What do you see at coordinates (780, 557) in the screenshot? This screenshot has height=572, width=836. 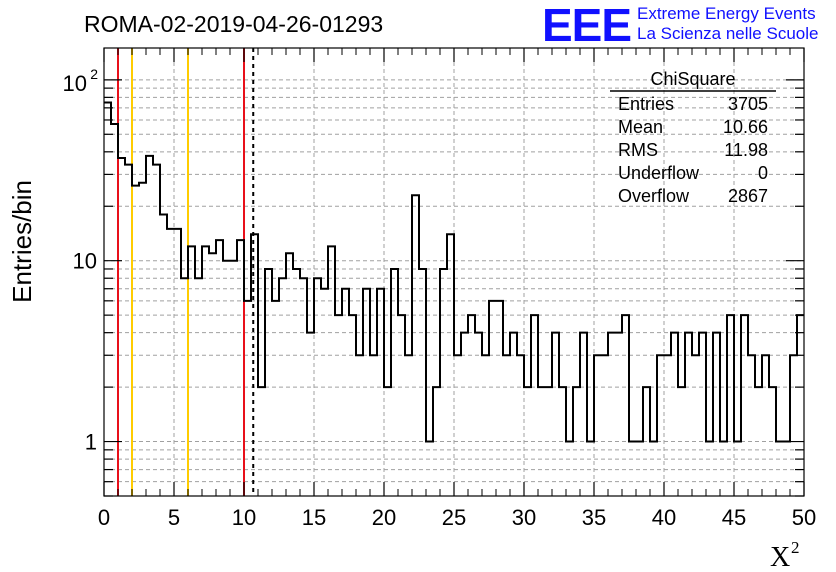 I see `x-axis-label-text: X` at bounding box center [780, 557].